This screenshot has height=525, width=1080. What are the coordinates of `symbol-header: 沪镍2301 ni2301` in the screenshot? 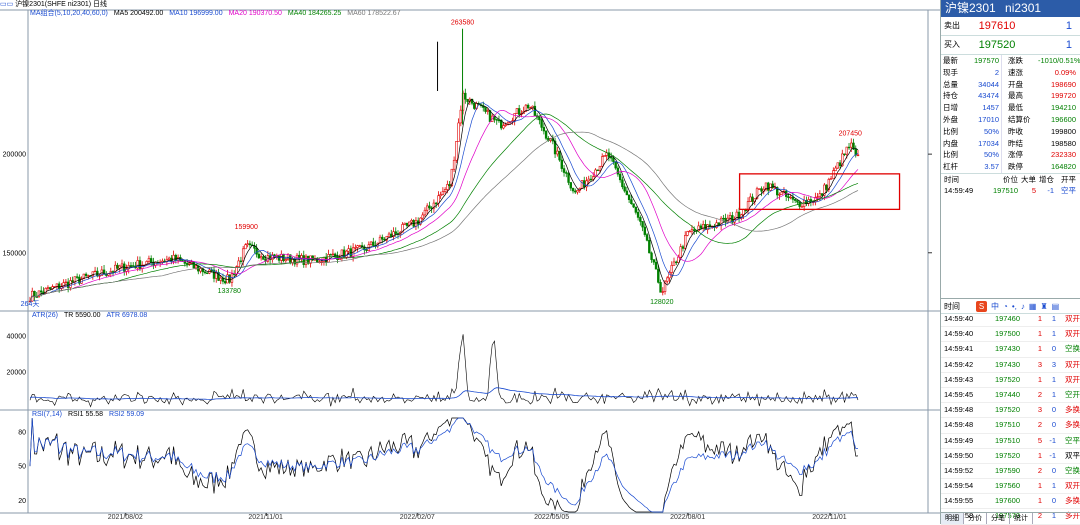 It's located at (1010, 8).